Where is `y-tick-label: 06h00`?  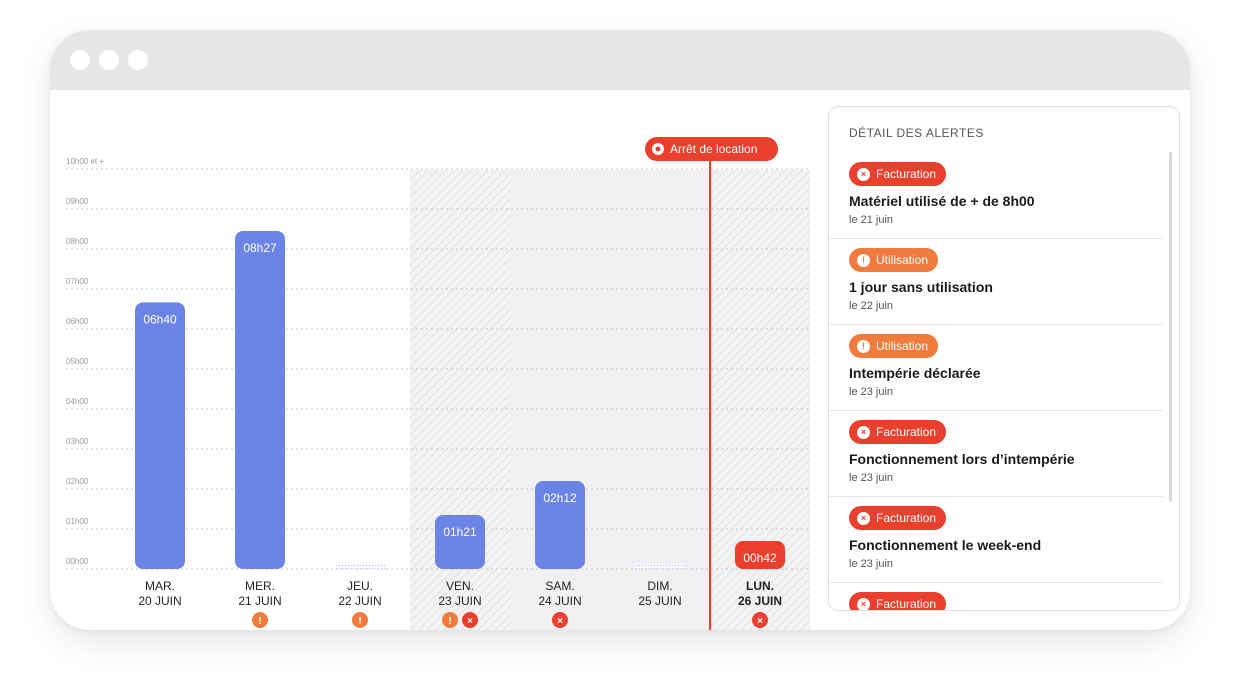
y-tick-label: 06h00 is located at coordinates (77, 321).